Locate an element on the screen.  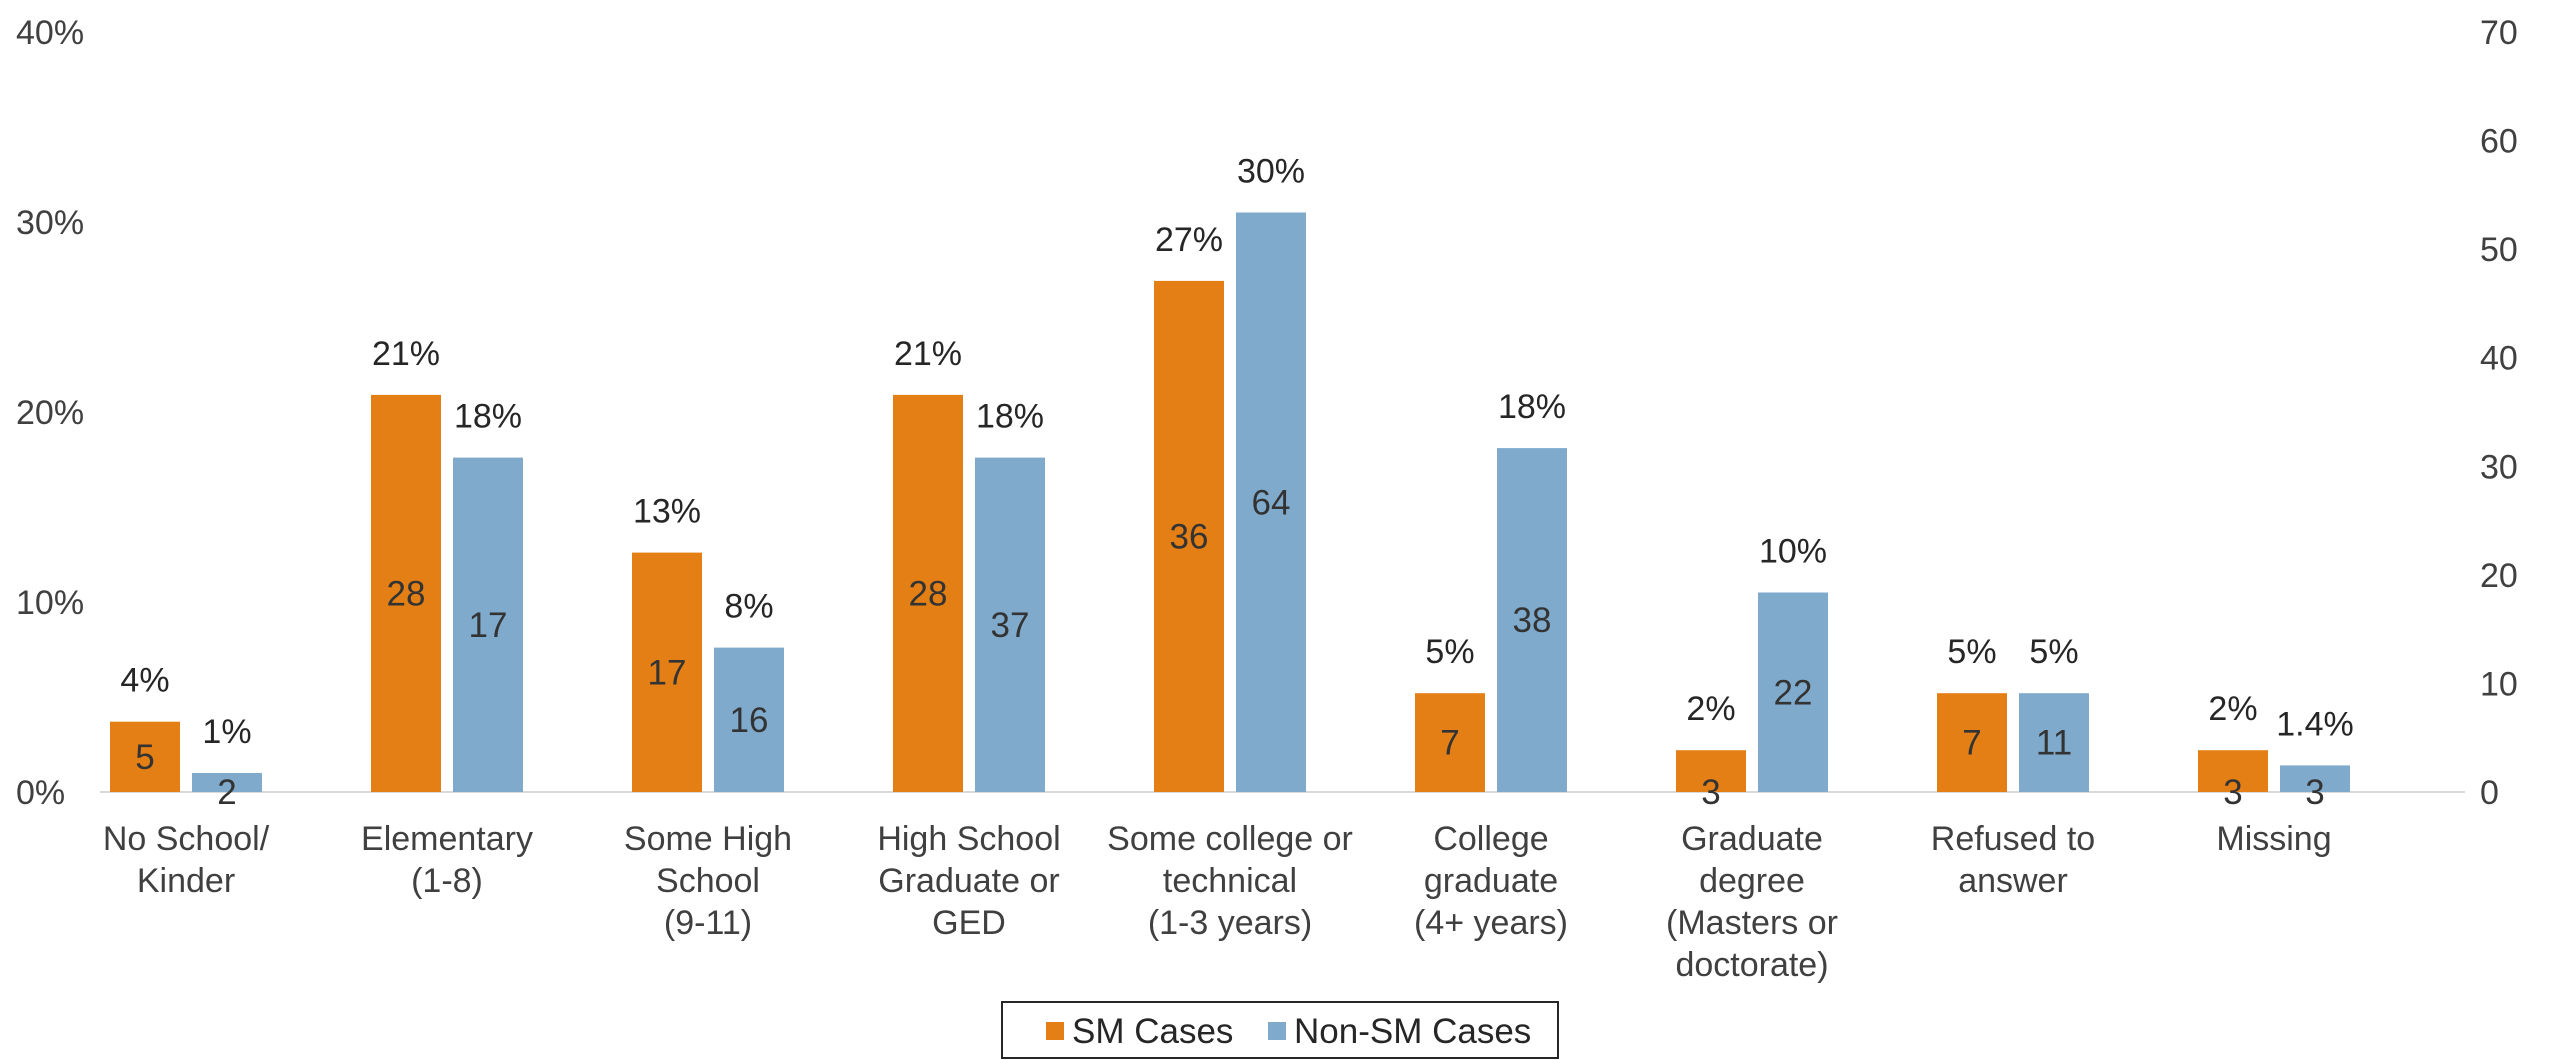
percent-label: 8% is located at coordinates (748, 607).